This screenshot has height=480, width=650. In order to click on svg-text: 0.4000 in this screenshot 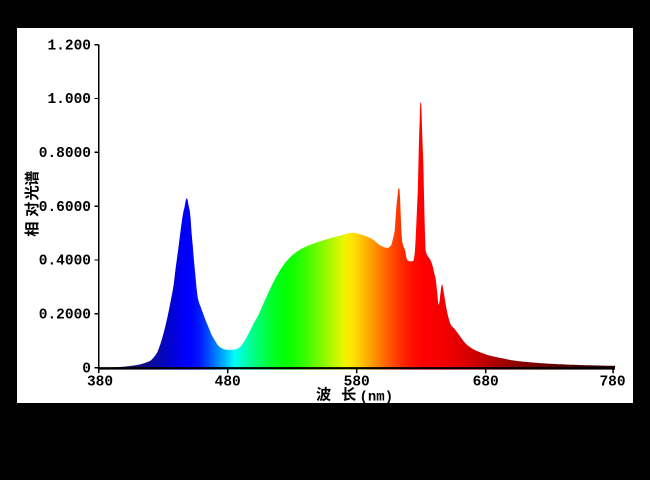, I will do `click(65, 262)`.